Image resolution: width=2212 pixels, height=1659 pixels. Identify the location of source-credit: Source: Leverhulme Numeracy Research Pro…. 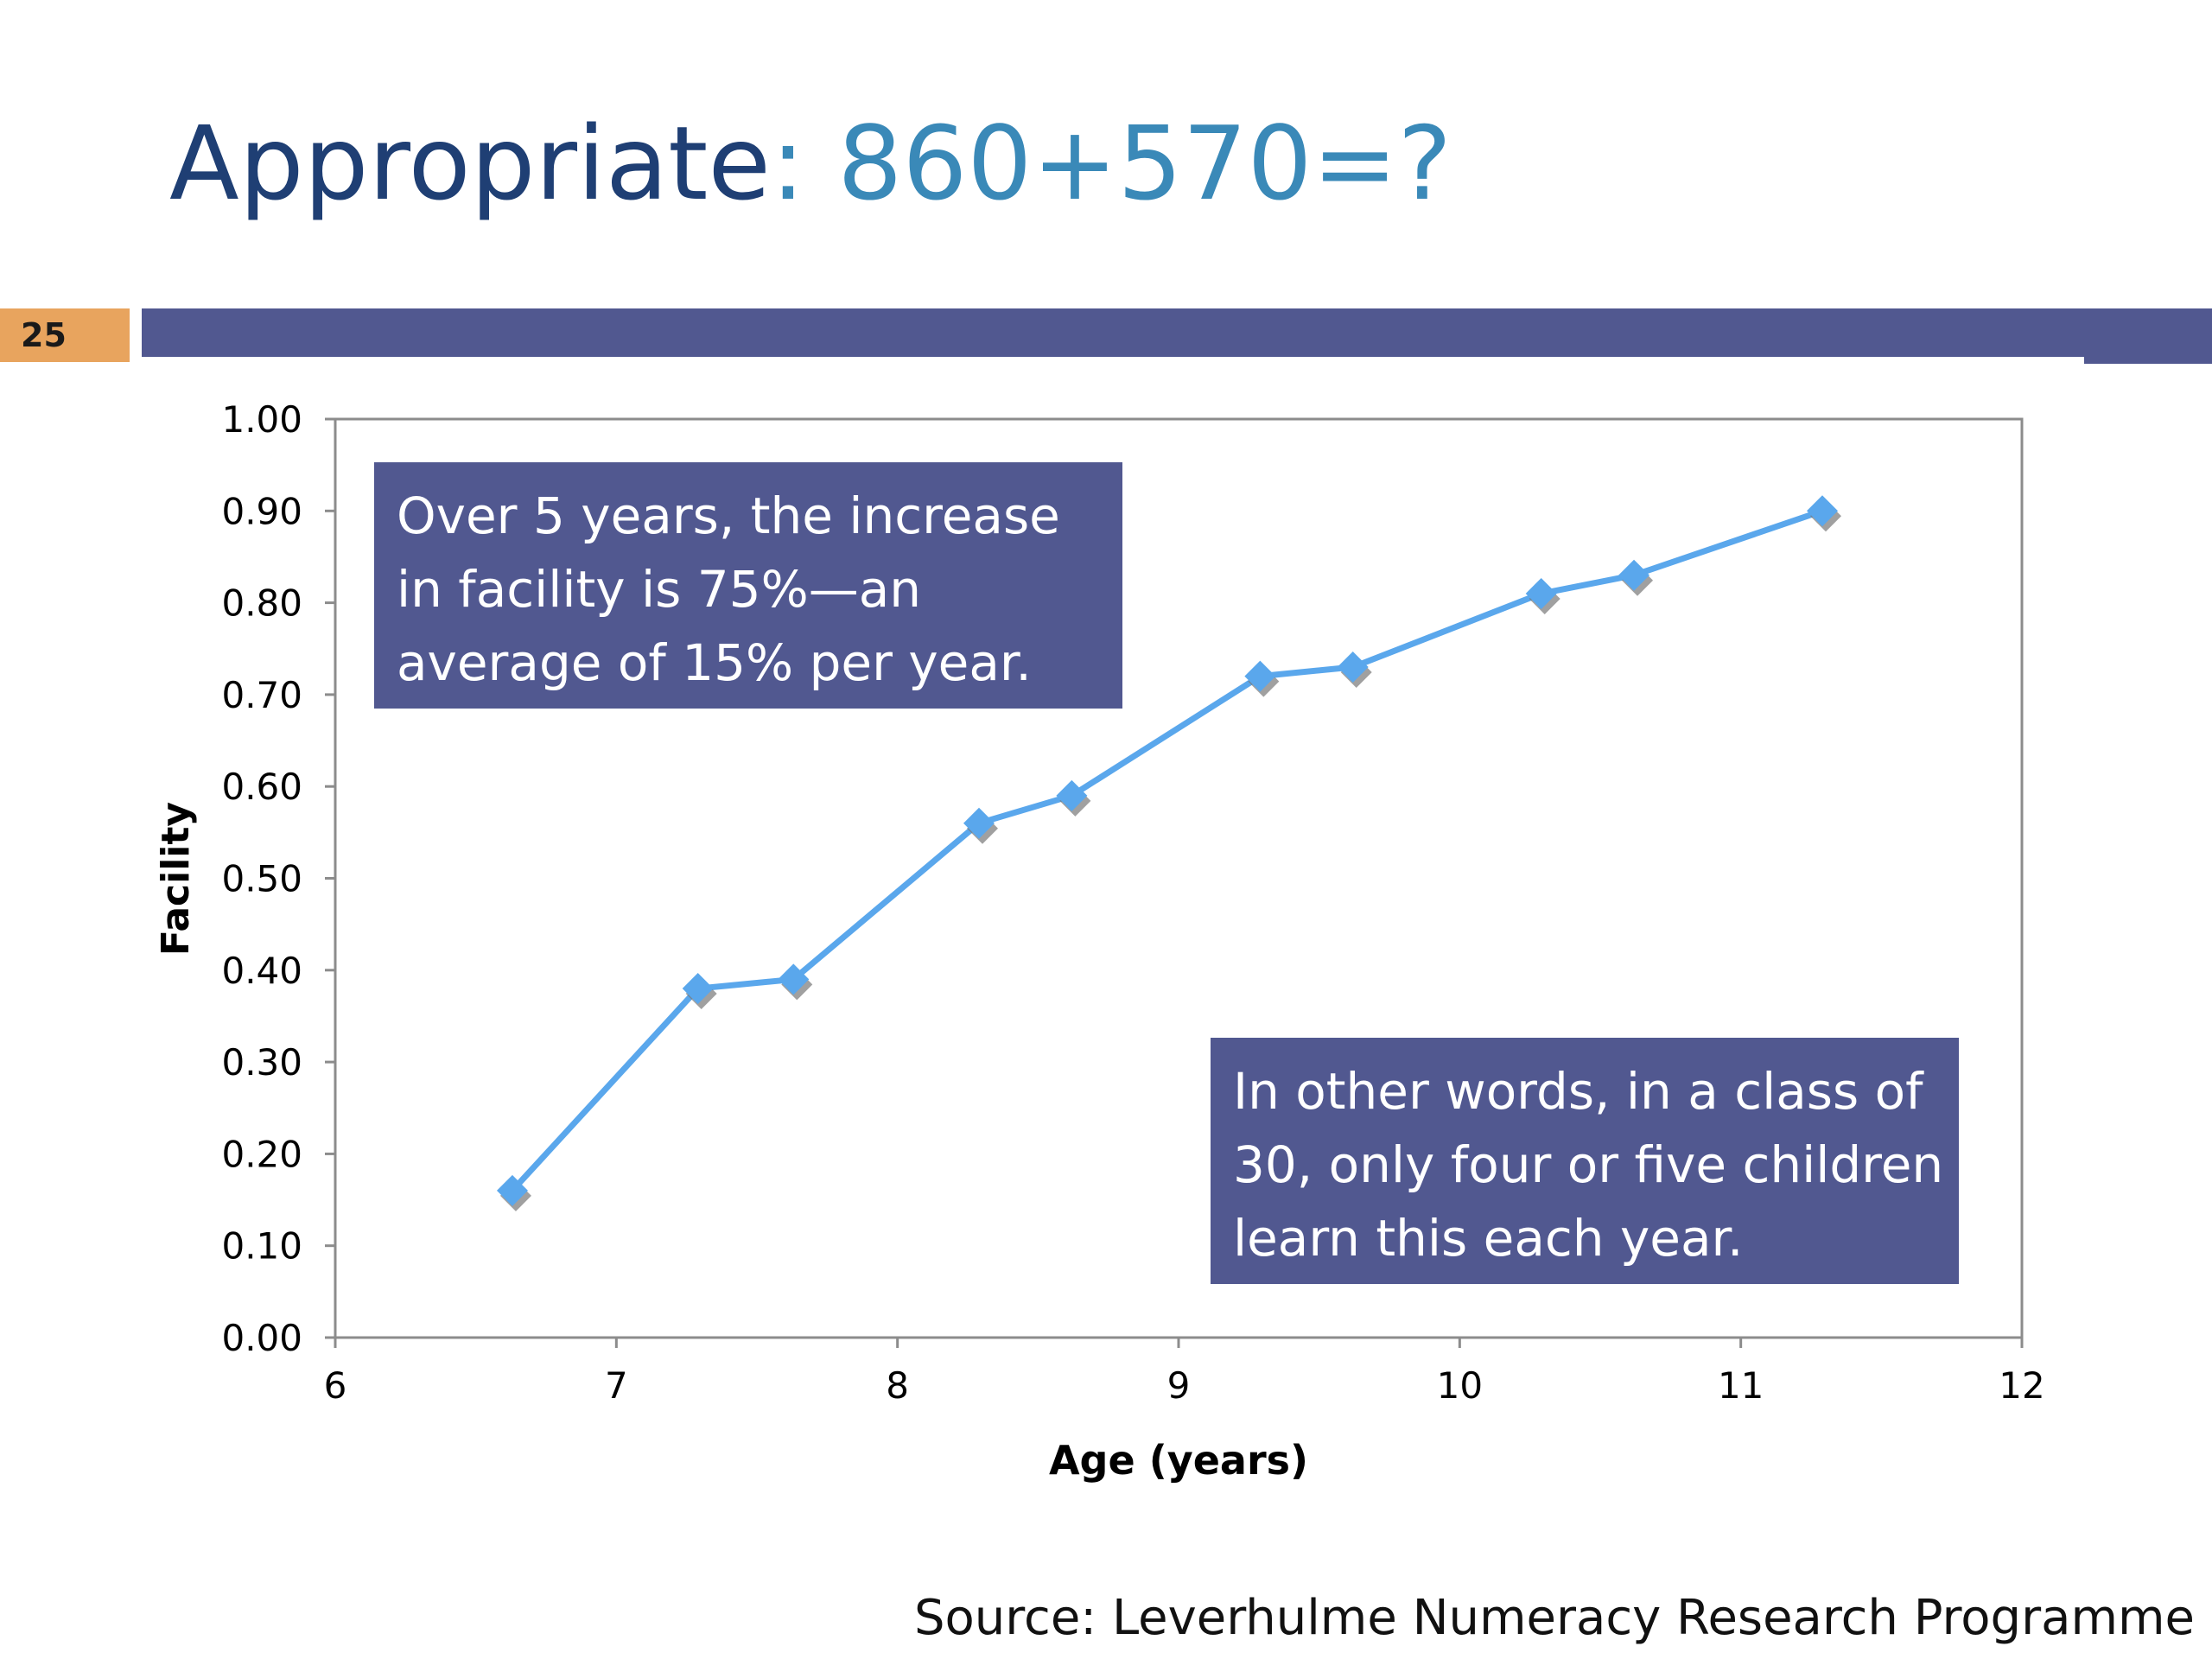
(1554, 1618).